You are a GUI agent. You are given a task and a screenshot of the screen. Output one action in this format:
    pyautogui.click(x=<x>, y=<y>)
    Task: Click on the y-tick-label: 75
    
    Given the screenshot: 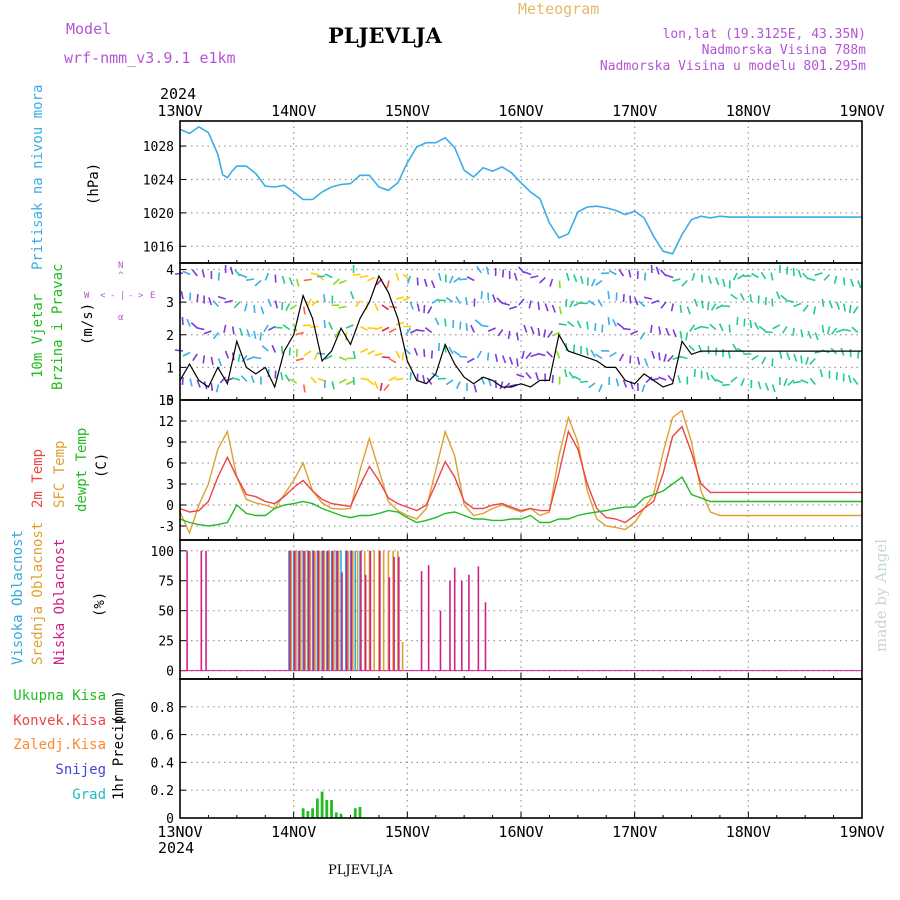 What is the action you would take?
    pyautogui.click(x=166, y=582)
    